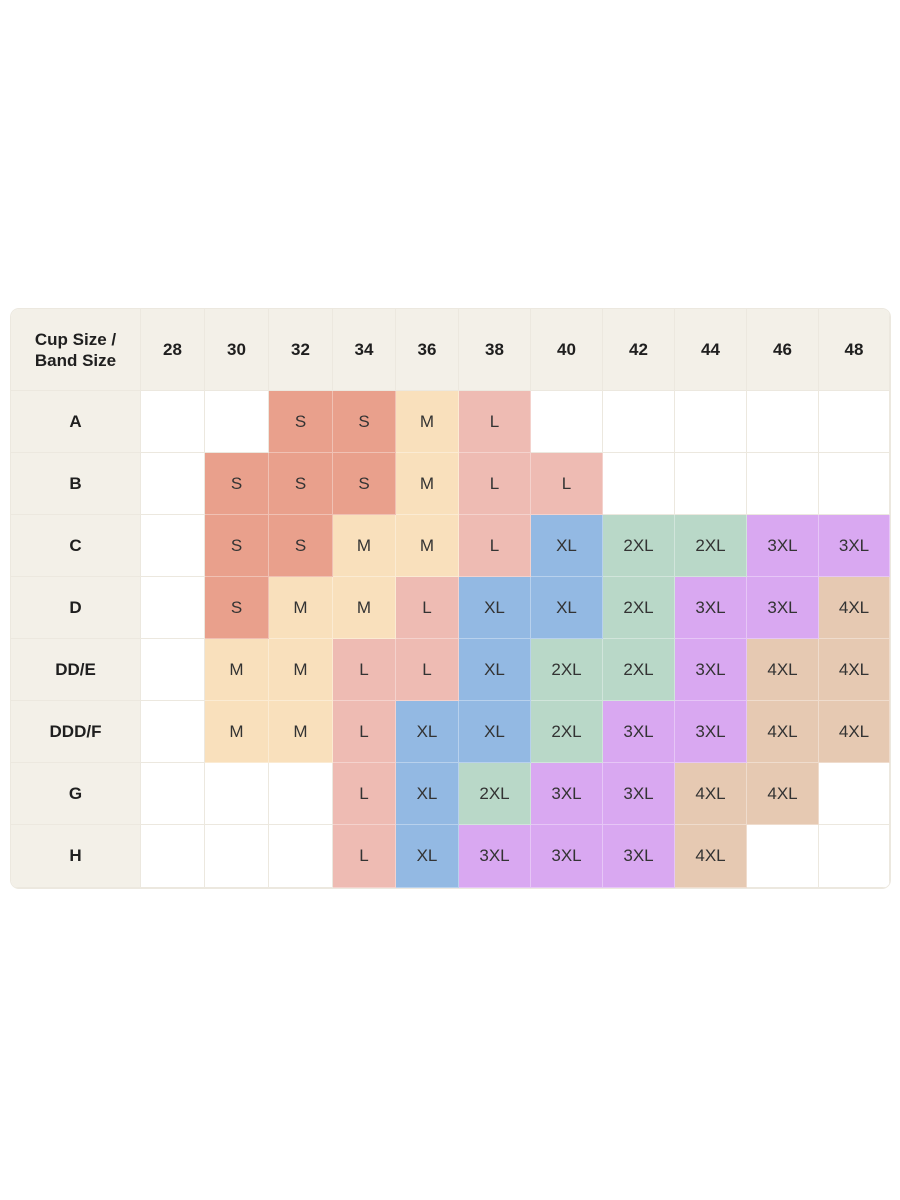 Image resolution: width=900 pixels, height=1200 pixels. Describe the element at coordinates (237, 350) in the screenshot. I see `band-size-header: 30` at that location.